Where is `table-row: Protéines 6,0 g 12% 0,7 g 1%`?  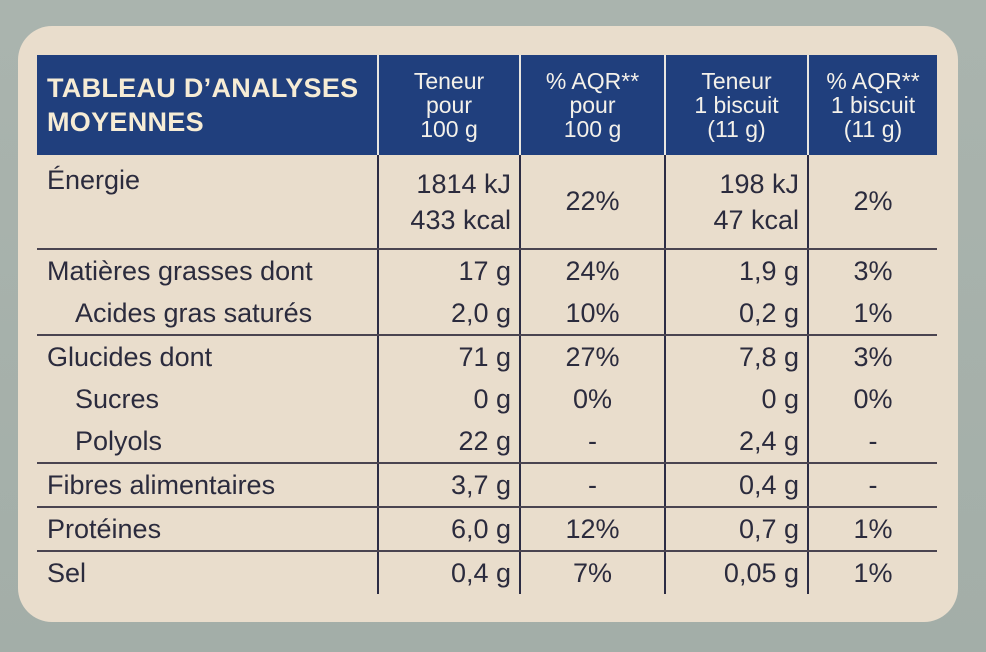
table-row: Protéines 6,0 g 12% 0,7 g 1% is located at coordinates (487, 529).